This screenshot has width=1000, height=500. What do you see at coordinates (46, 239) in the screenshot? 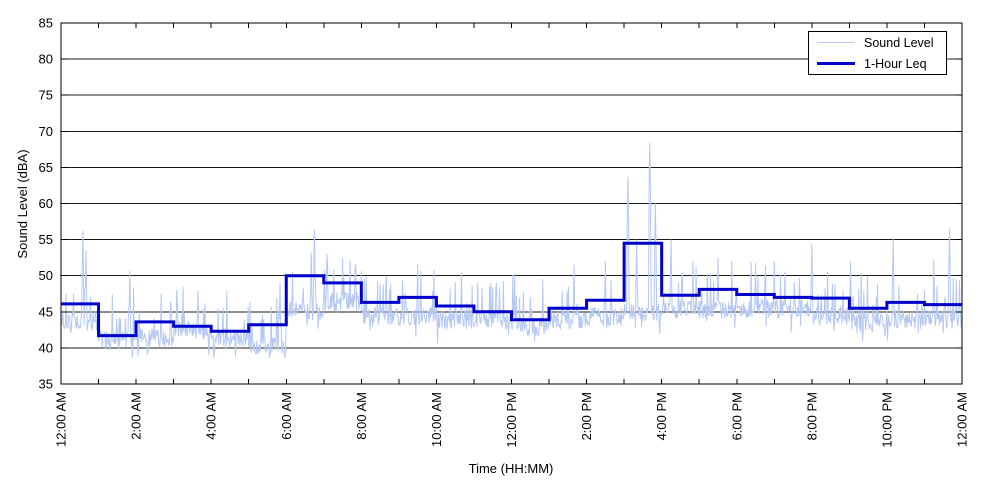
I see `y-tick-label: 55` at bounding box center [46, 239].